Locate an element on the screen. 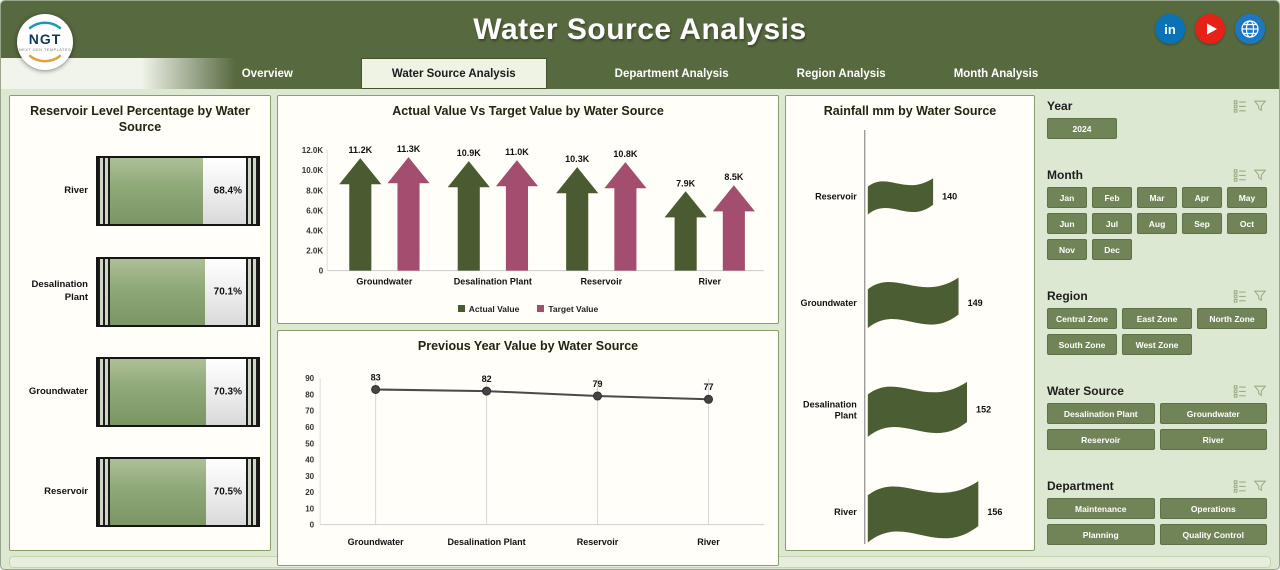 The height and width of the screenshot is (570, 1280). filter-option-aug: Aug is located at coordinates (1157, 223).